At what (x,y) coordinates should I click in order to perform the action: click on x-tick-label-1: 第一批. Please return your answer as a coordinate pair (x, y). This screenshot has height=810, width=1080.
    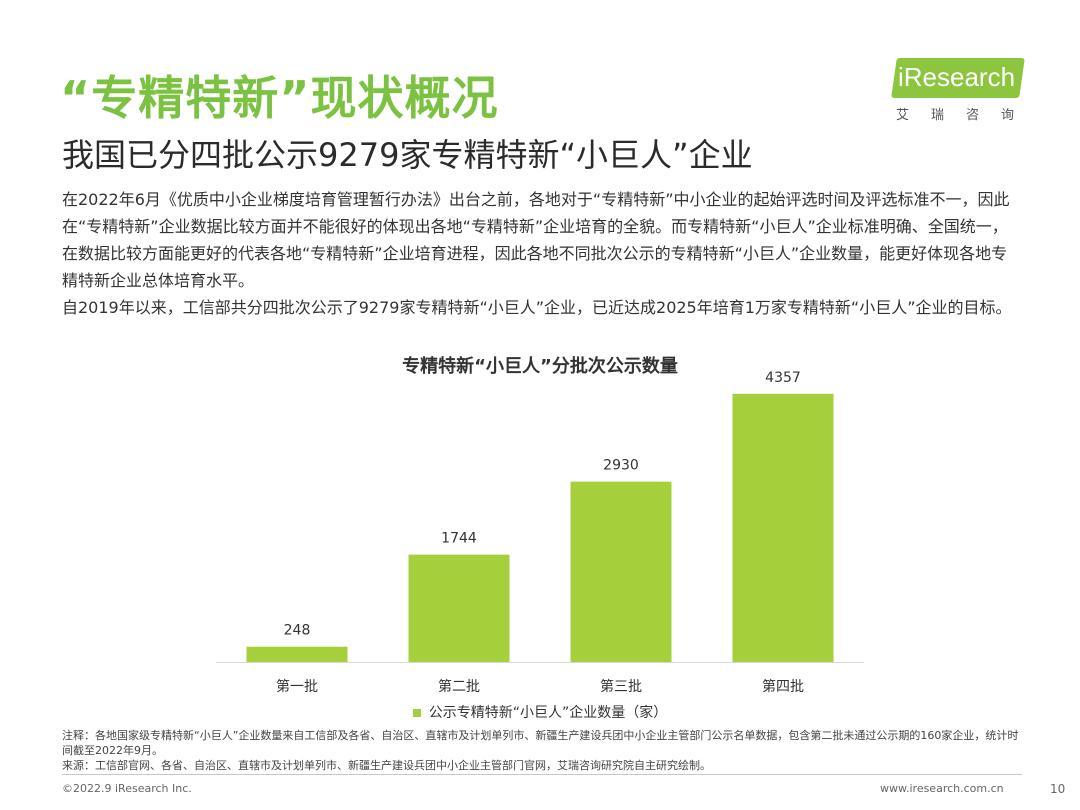
    Looking at the image, I should click on (297, 686).